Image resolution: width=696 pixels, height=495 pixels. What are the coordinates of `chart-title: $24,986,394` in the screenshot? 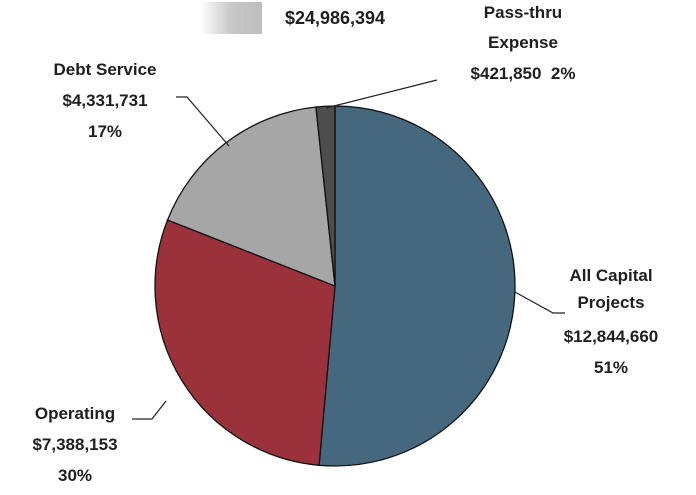 It's located at (335, 18).